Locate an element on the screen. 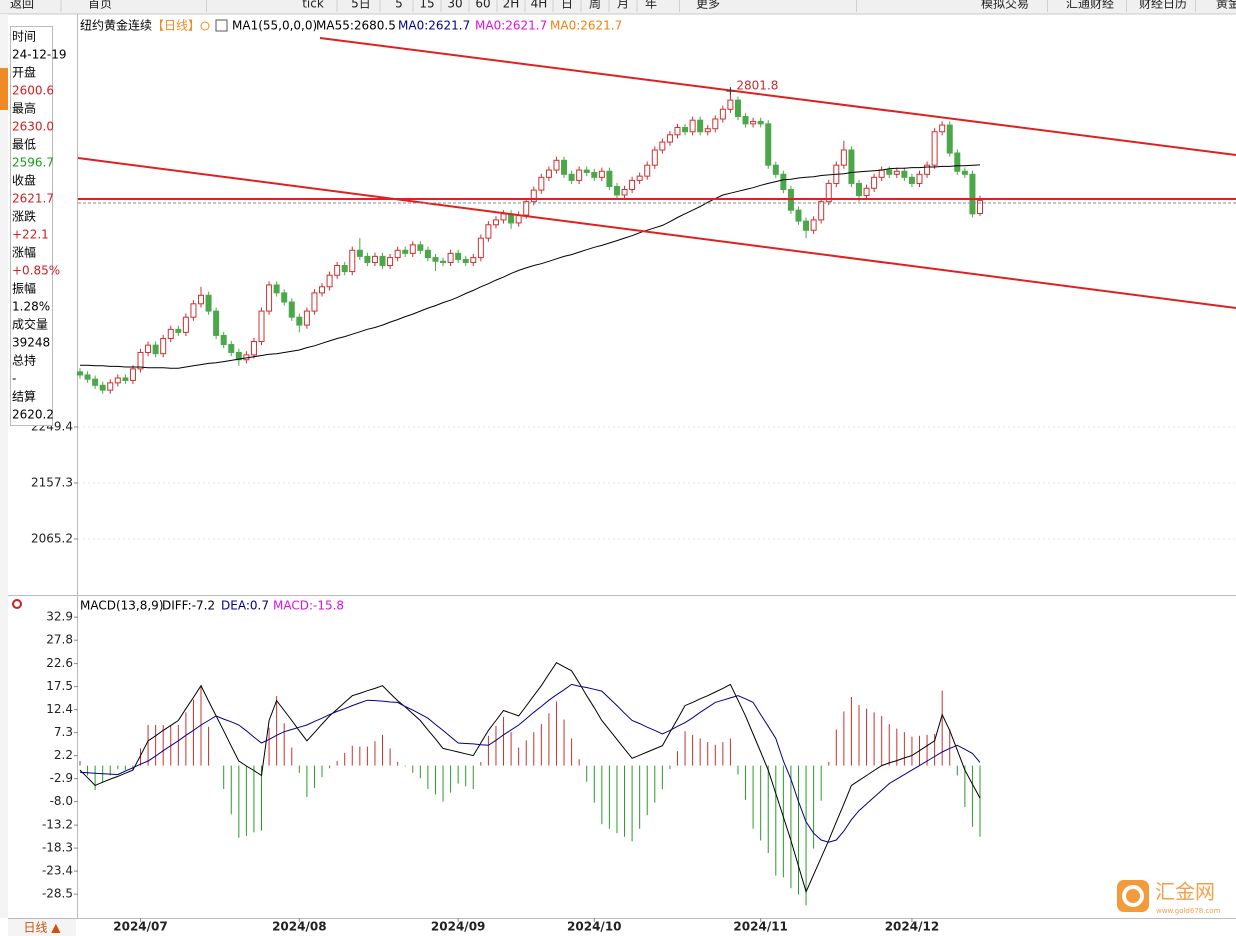 This screenshot has width=1236, height=936. y-tick-label: -13.2 is located at coordinates (57, 825).